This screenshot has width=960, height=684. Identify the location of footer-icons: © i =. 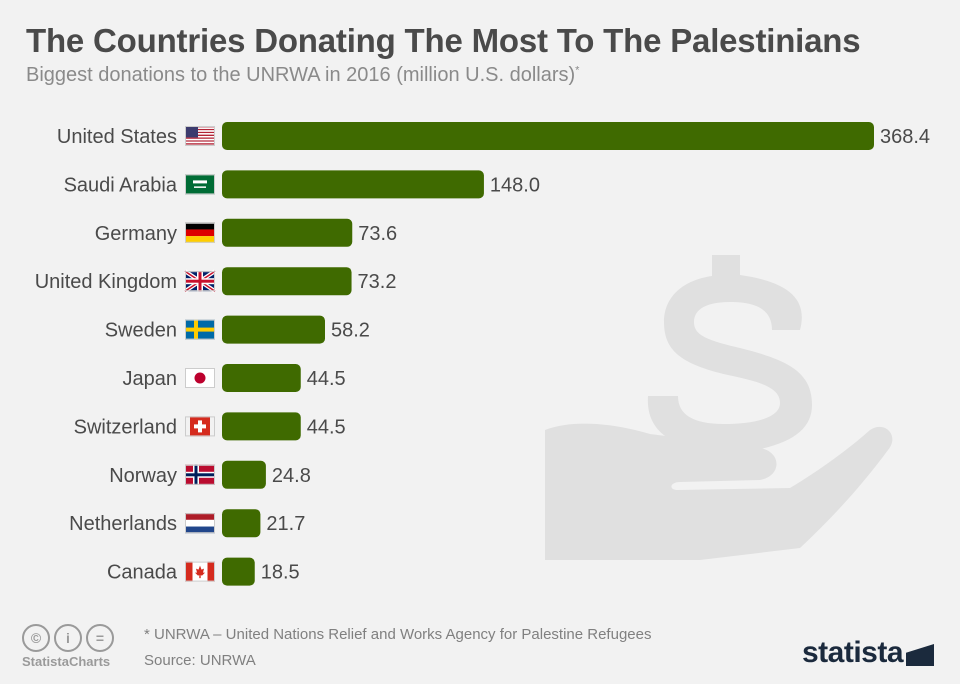
(70, 638).